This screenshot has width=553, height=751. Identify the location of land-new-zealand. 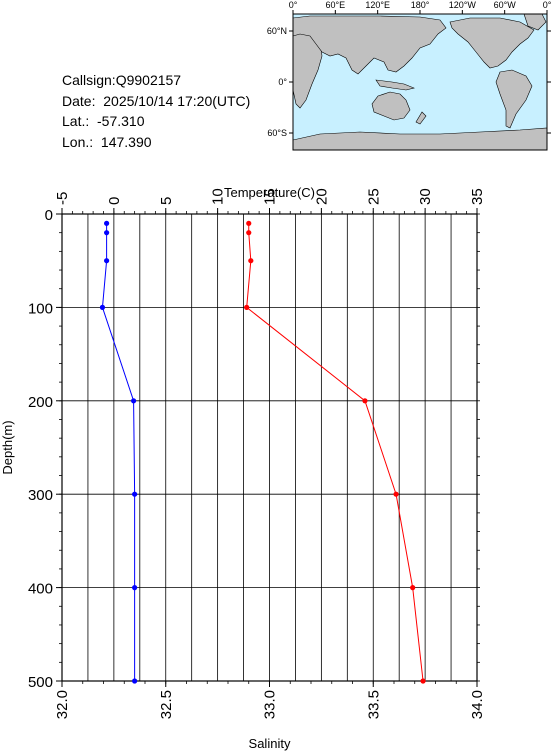
(421, 118).